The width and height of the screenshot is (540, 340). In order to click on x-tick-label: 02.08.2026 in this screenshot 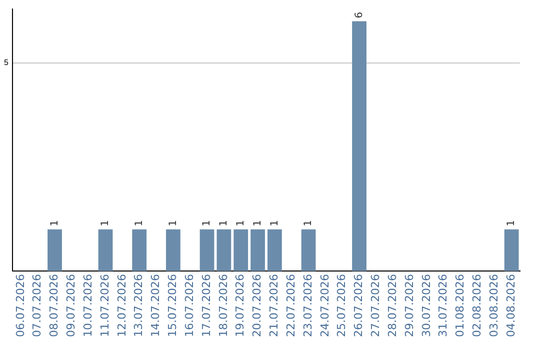, I will do `click(477, 306)`.